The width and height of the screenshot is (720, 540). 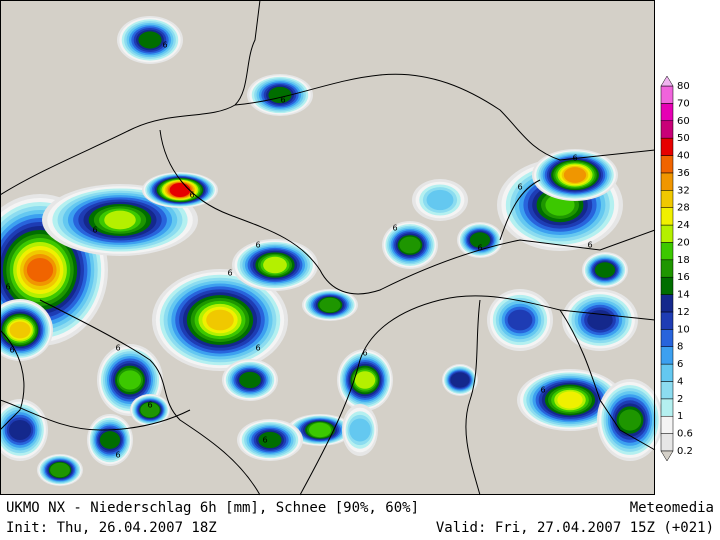 What do you see at coordinates (683, 295) in the screenshot?
I see `legend-label: 14` at bounding box center [683, 295].